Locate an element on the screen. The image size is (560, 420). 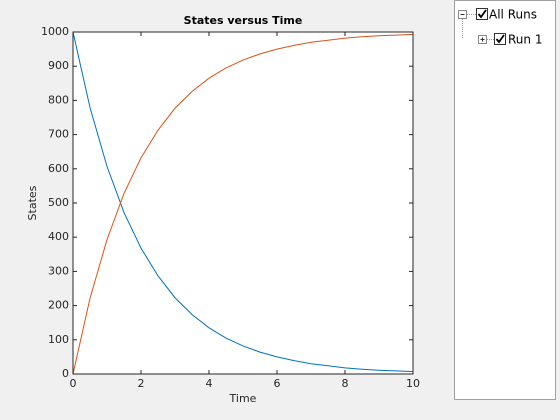
y-tick-label: 800 is located at coordinates (58, 99).